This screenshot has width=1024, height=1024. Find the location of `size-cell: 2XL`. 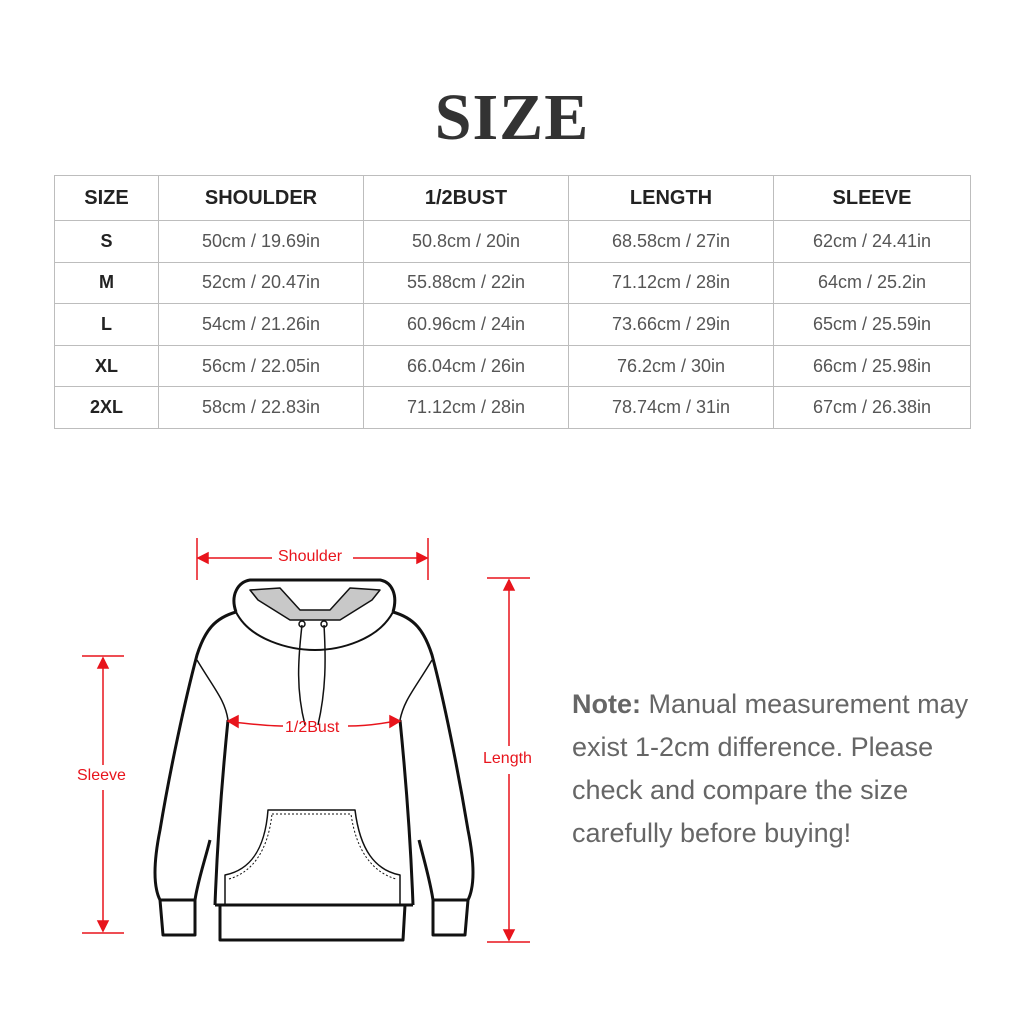

size-cell: 2XL is located at coordinates (106, 407).